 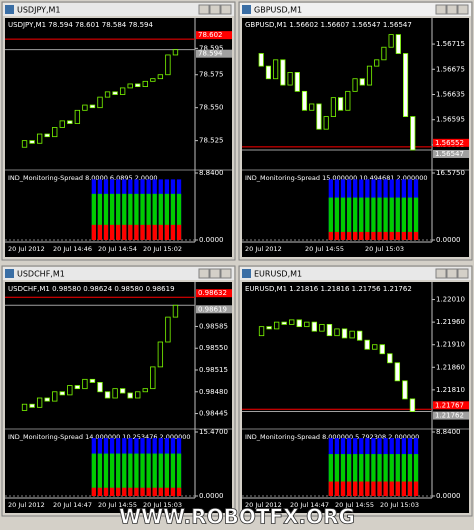 I want to click on price-tick-label: 1.56675, so click(x=450, y=69).